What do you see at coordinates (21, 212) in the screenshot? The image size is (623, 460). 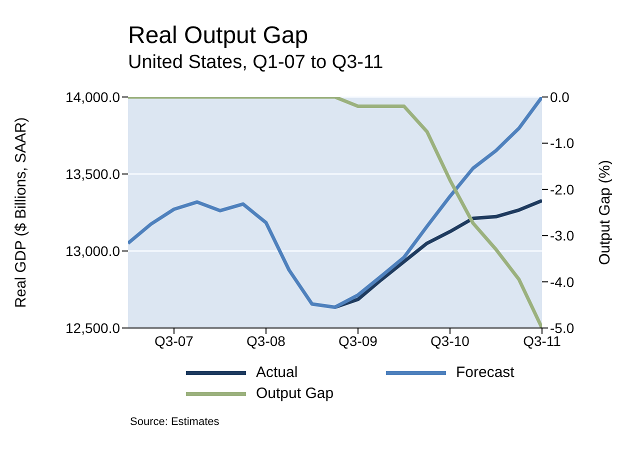 I see `y-axis-title: Real GDP ($ Billions, SAAR)` at bounding box center [21, 212].